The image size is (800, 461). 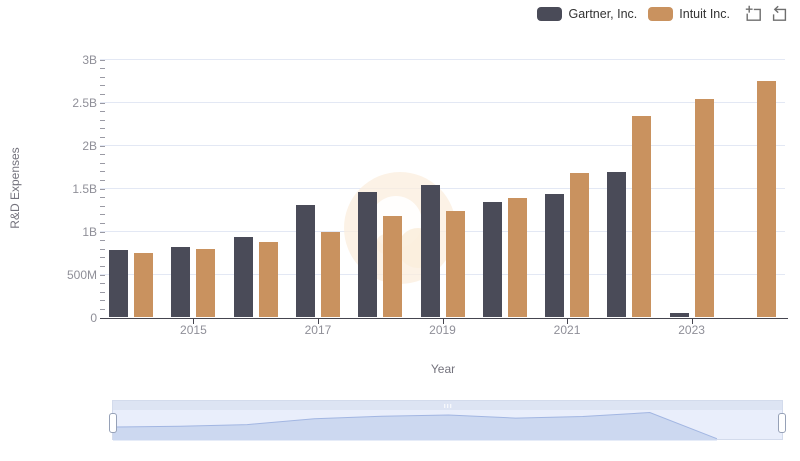 I want to click on gridline-500M, so click(x=442, y=274).